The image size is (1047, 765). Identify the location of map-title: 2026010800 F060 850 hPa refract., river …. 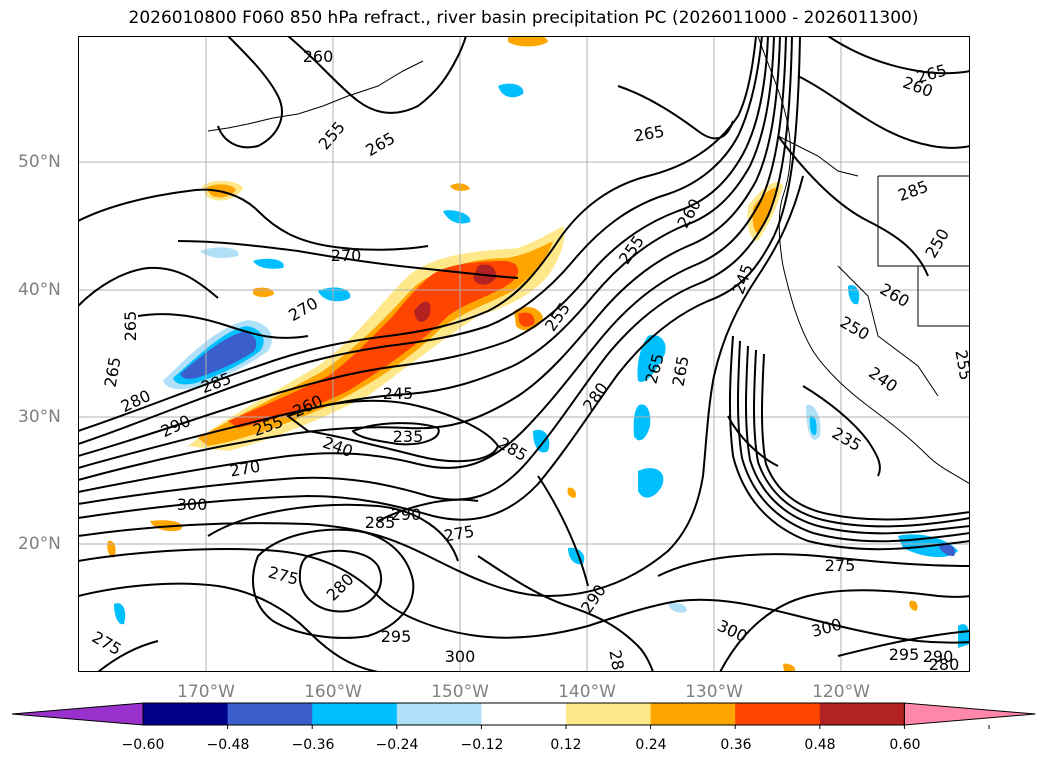
(523, 18).